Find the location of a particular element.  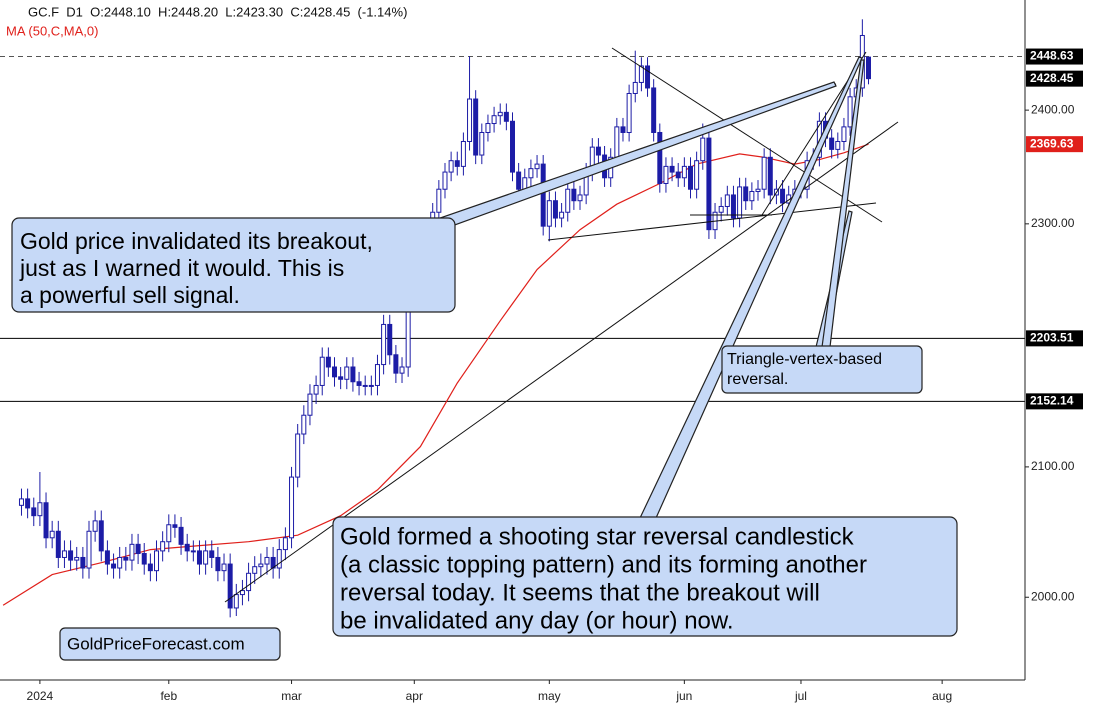

y-tick-label: 2400.00 is located at coordinates (1053, 109).